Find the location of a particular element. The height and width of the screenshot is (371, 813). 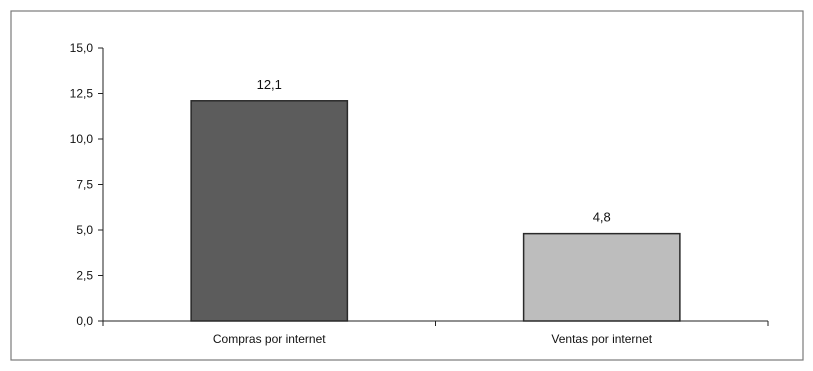

y-axis: 0,0 2,5 5,0 7,5 10,0 12,5 15,0 is located at coordinates (87, 184).